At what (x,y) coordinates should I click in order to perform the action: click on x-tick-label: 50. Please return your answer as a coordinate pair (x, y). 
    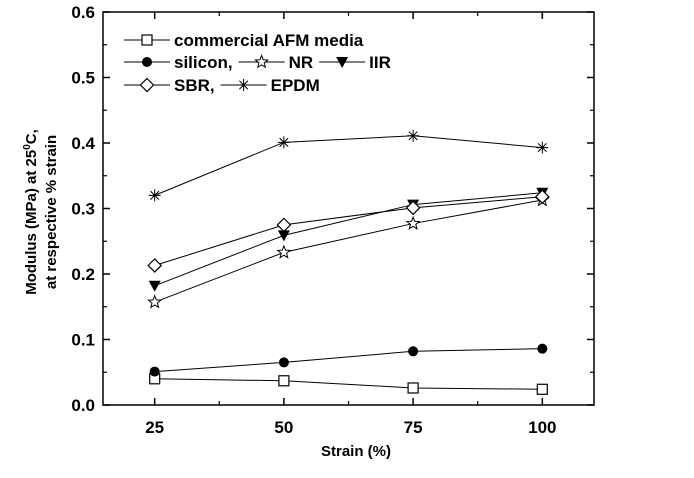
    Looking at the image, I should click on (283, 427).